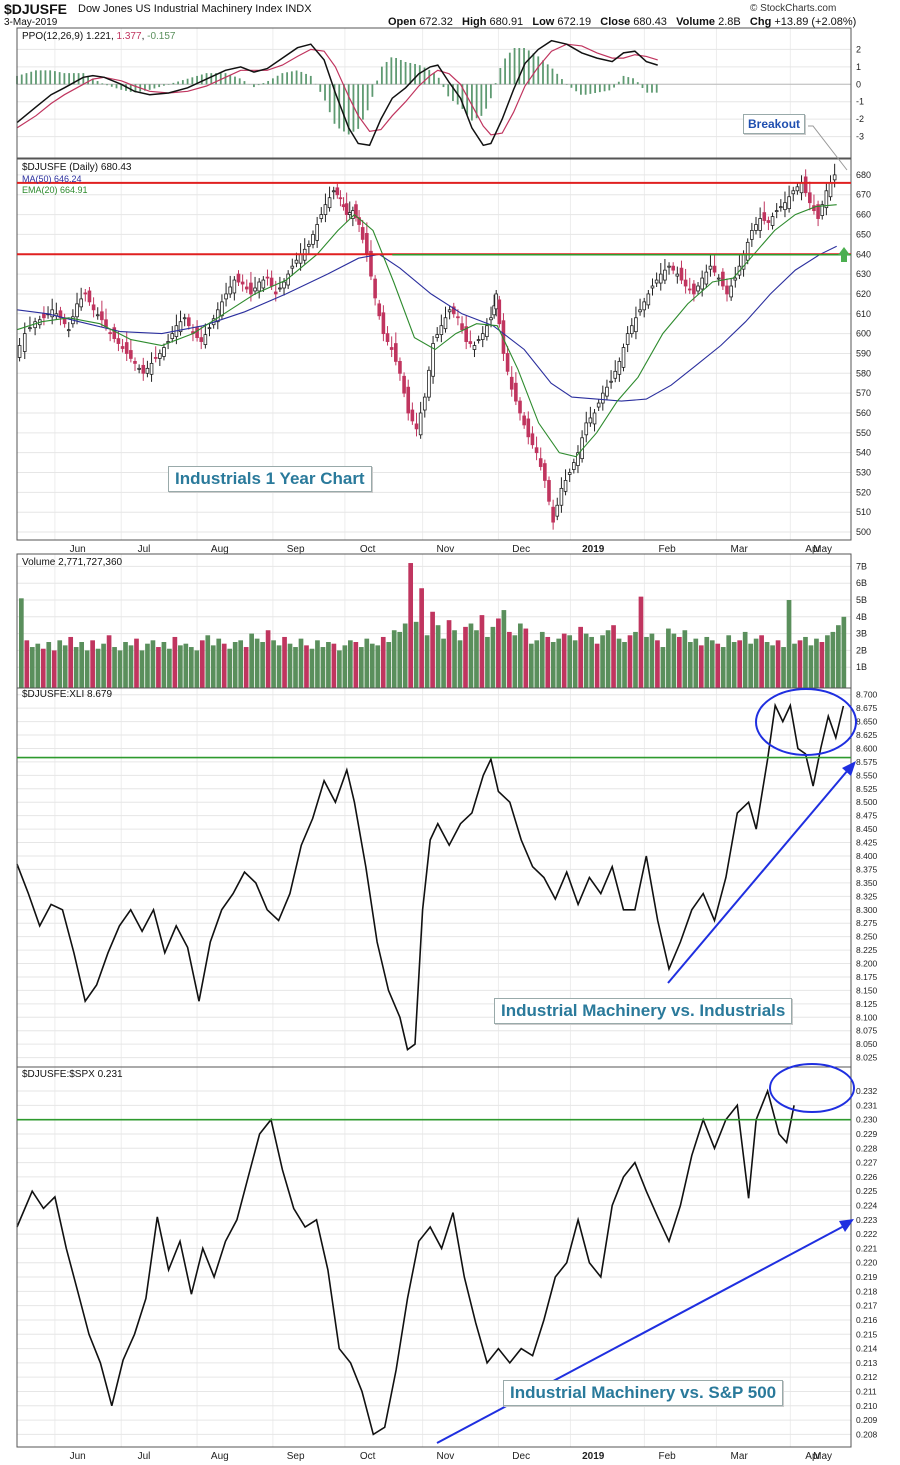 This screenshot has width=900, height=1465. What do you see at coordinates (867, 1220) in the screenshot?
I see `y-tick-label: 0.223` at bounding box center [867, 1220].